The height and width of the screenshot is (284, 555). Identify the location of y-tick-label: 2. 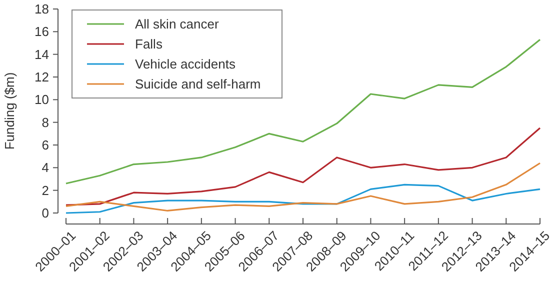
(45, 190).